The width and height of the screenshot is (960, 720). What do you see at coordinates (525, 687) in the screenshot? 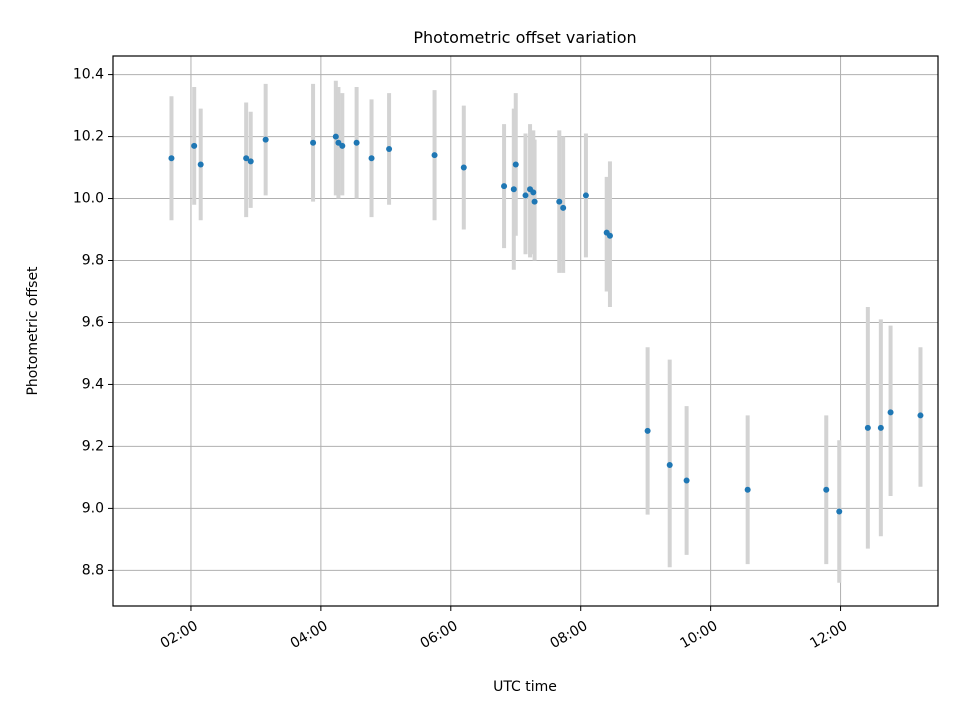
I see `x-axis-label: UTC time` at bounding box center [525, 687].